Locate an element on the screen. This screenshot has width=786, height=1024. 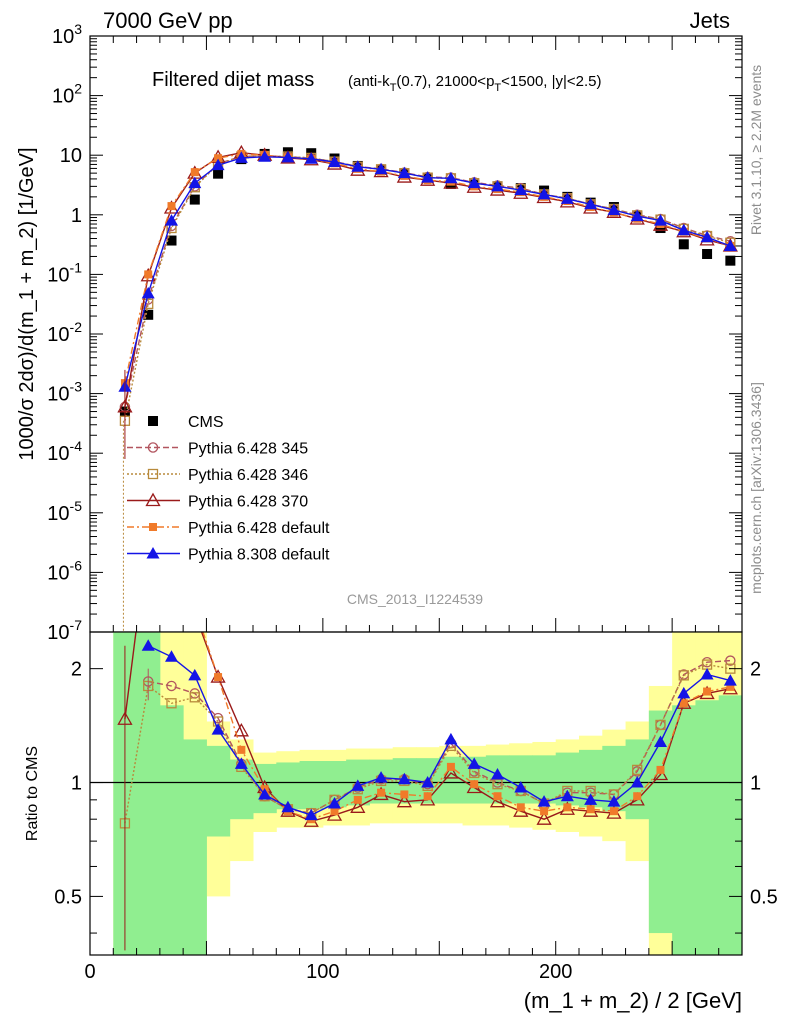
y-axis-label: 1000/σ 2dσ)/d(m_1 + m_2) [1/GeV] is located at coordinates (27, 303).